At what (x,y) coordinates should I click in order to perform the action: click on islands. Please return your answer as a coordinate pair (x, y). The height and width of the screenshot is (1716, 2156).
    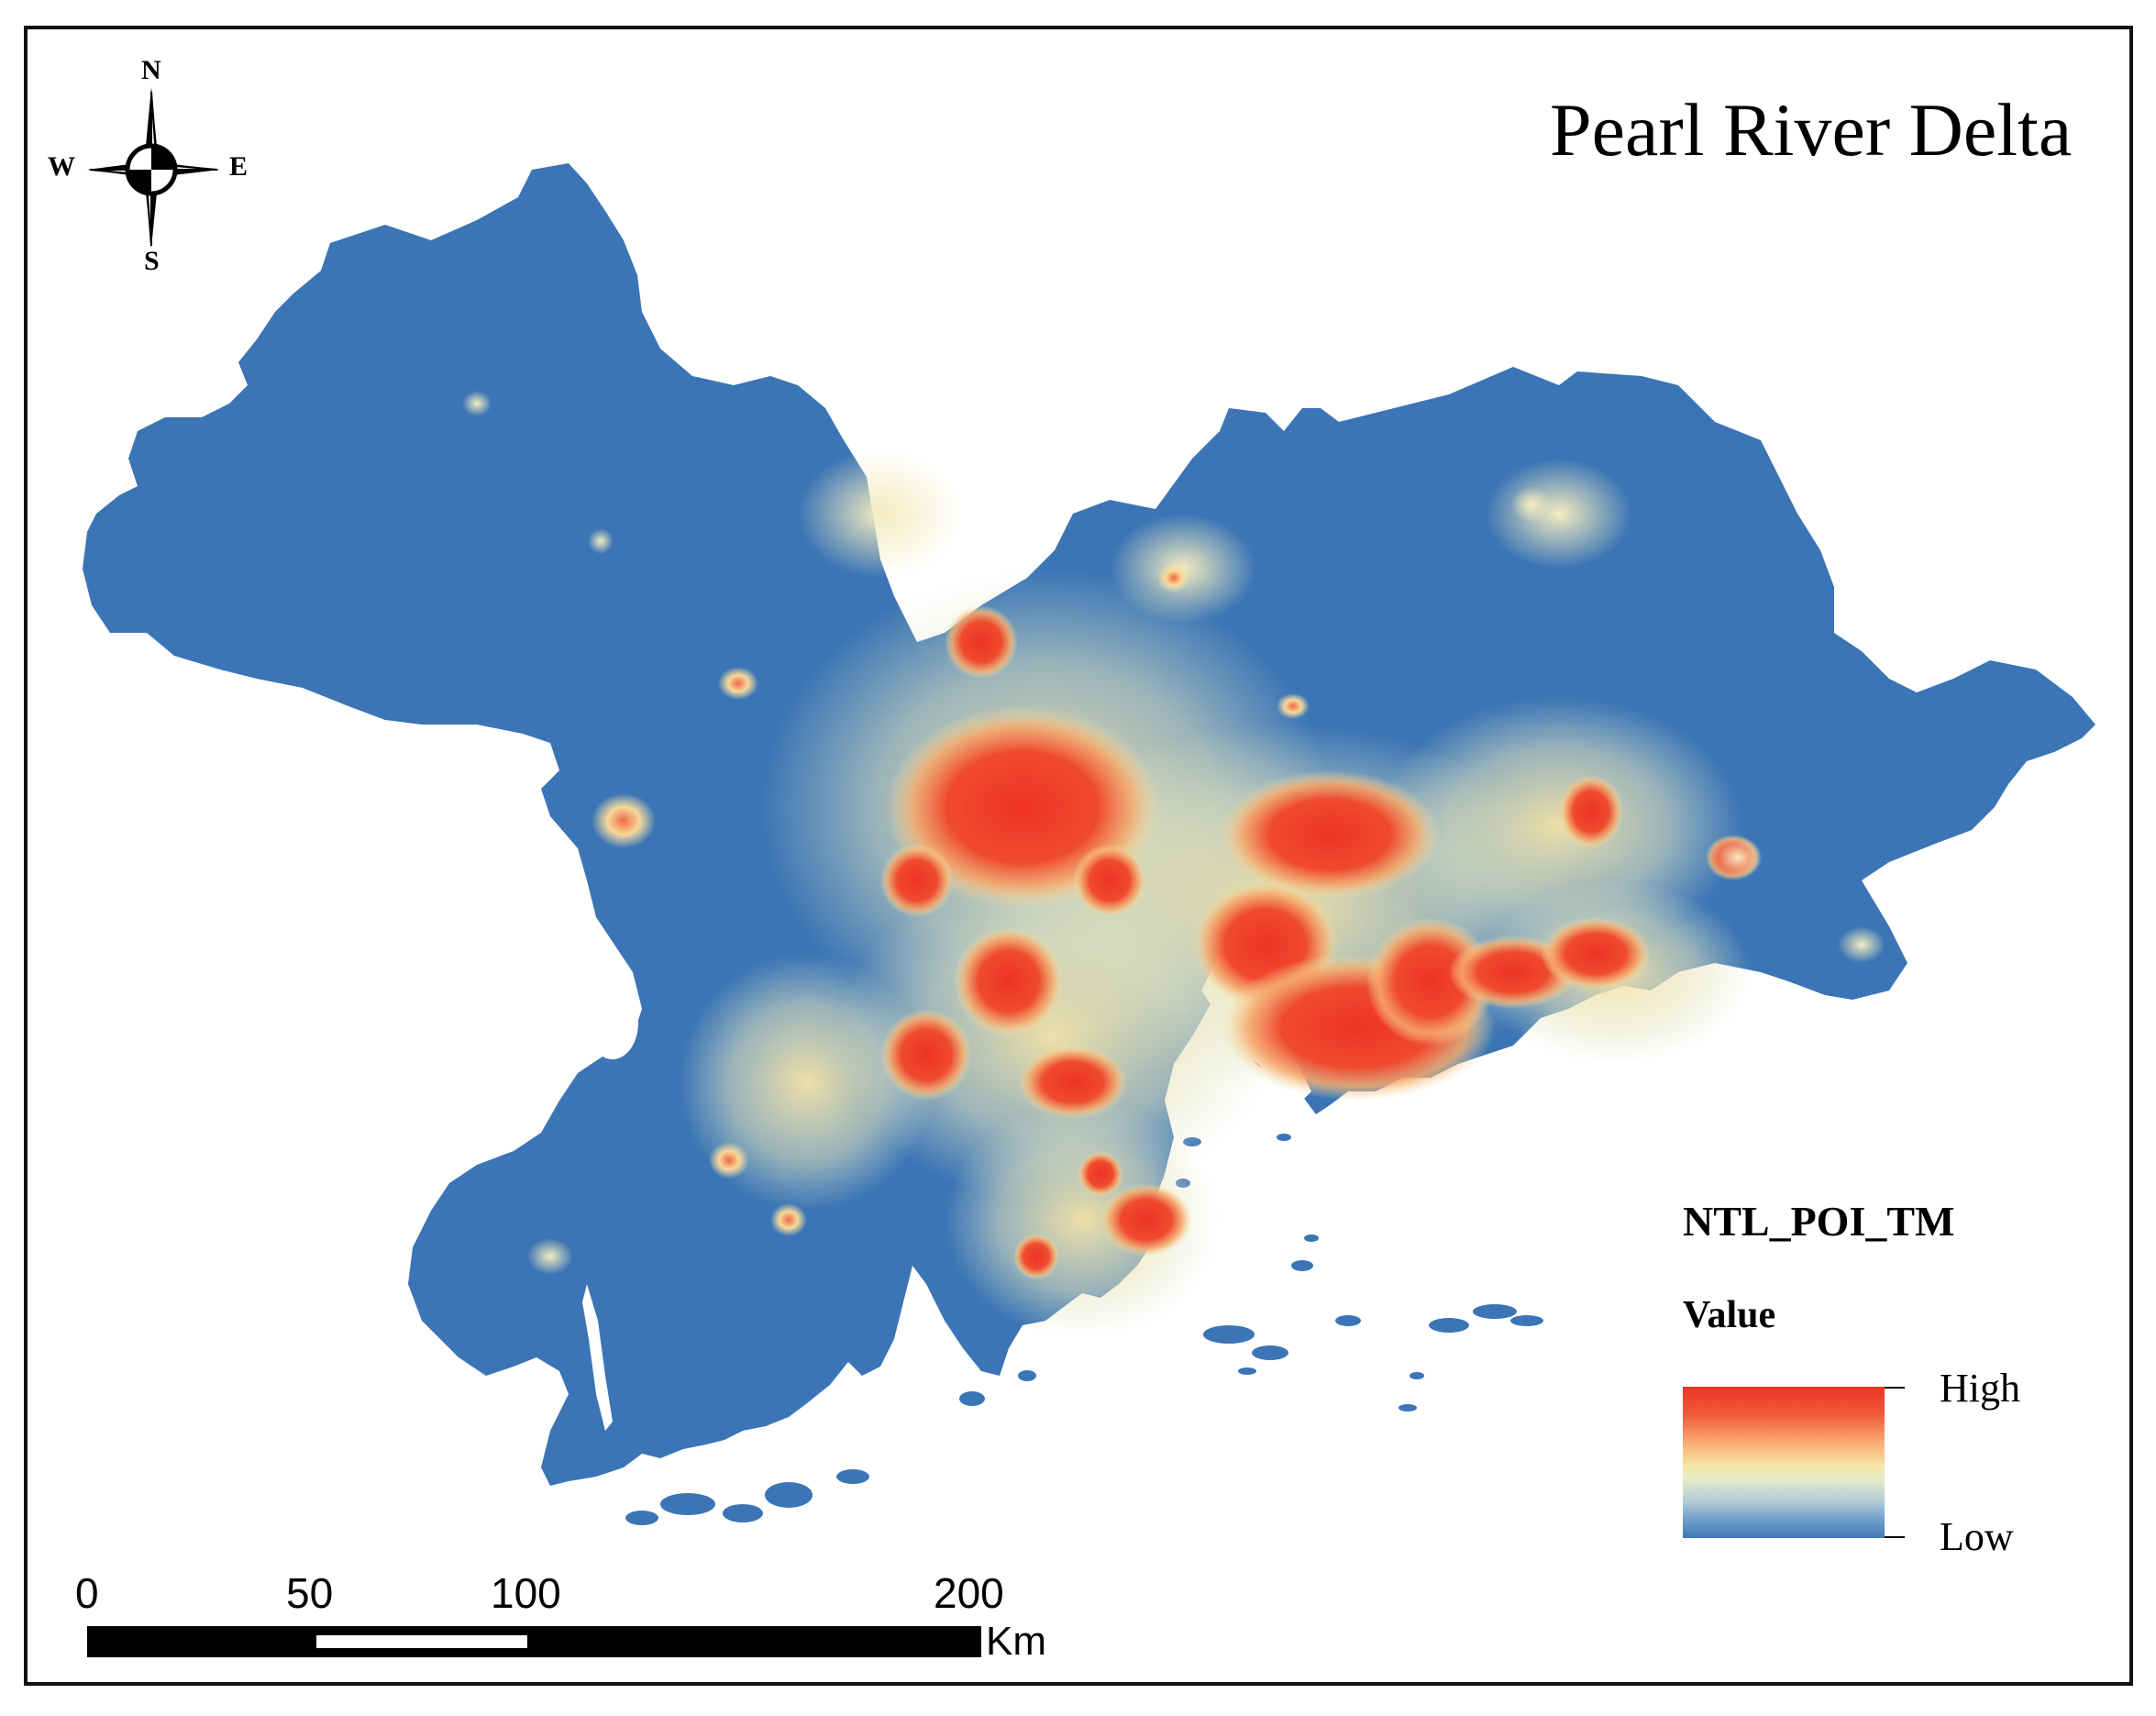
    Looking at the image, I should click on (1084, 1329).